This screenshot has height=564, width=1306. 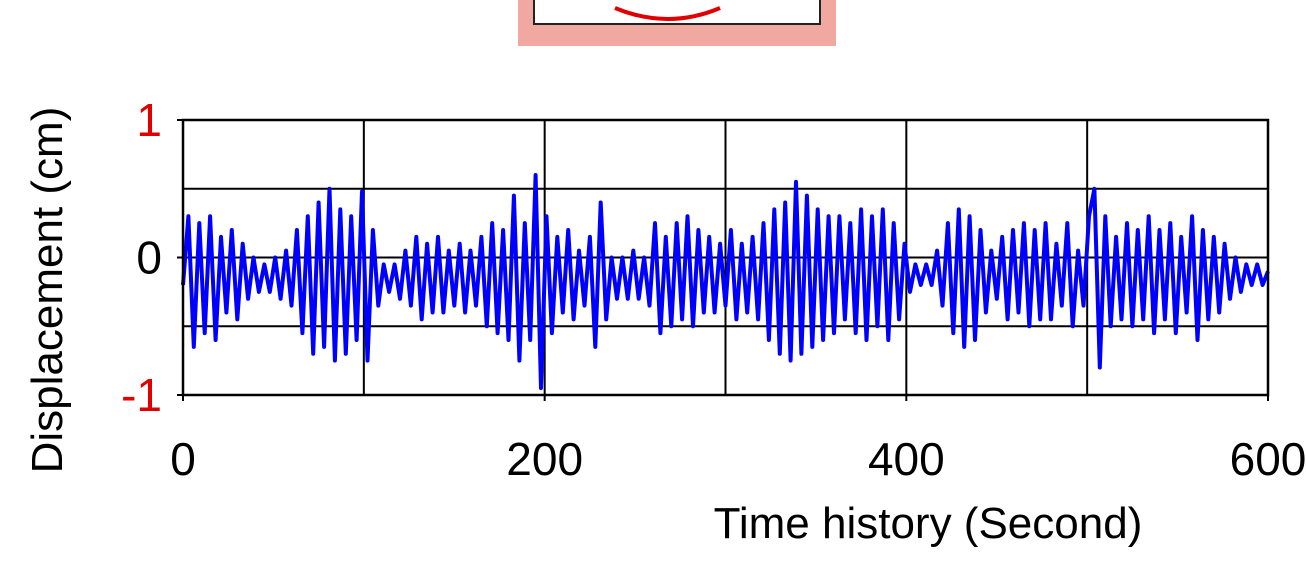 What do you see at coordinates (906, 459) in the screenshot?
I see `x-tick-label: 400` at bounding box center [906, 459].